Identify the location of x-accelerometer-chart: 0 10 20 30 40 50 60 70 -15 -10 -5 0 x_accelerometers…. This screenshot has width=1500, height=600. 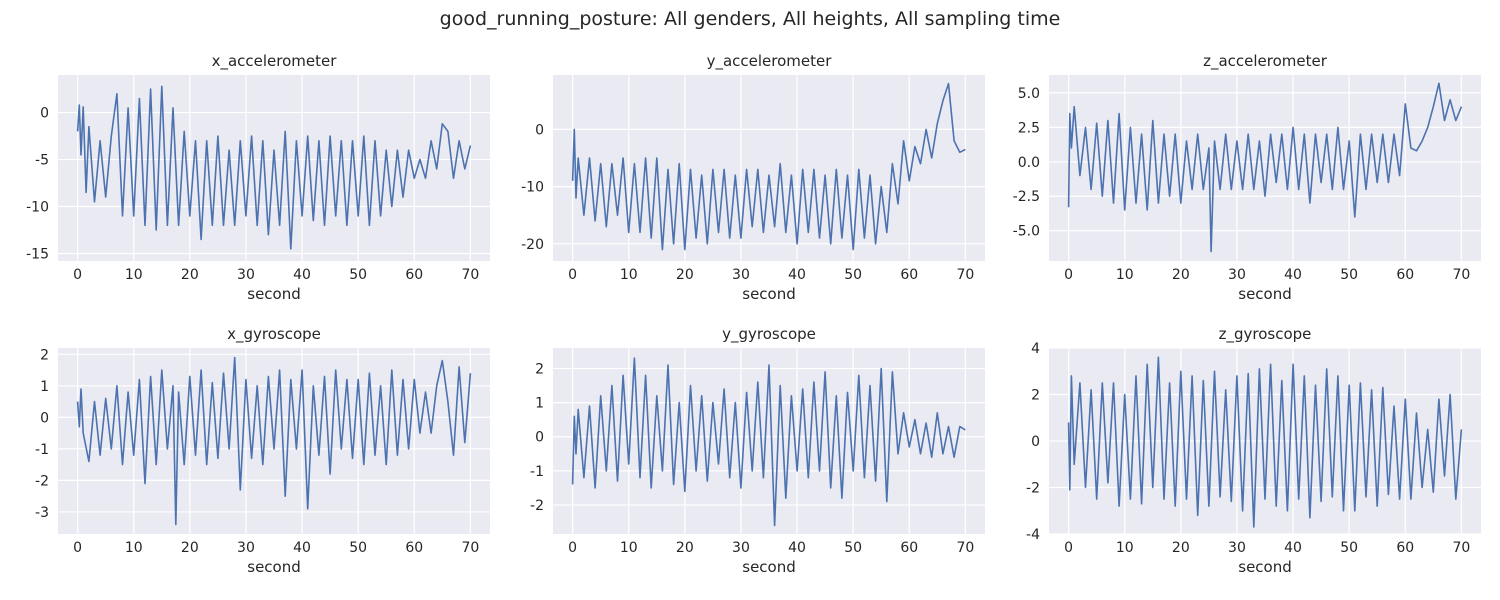
(258, 177).